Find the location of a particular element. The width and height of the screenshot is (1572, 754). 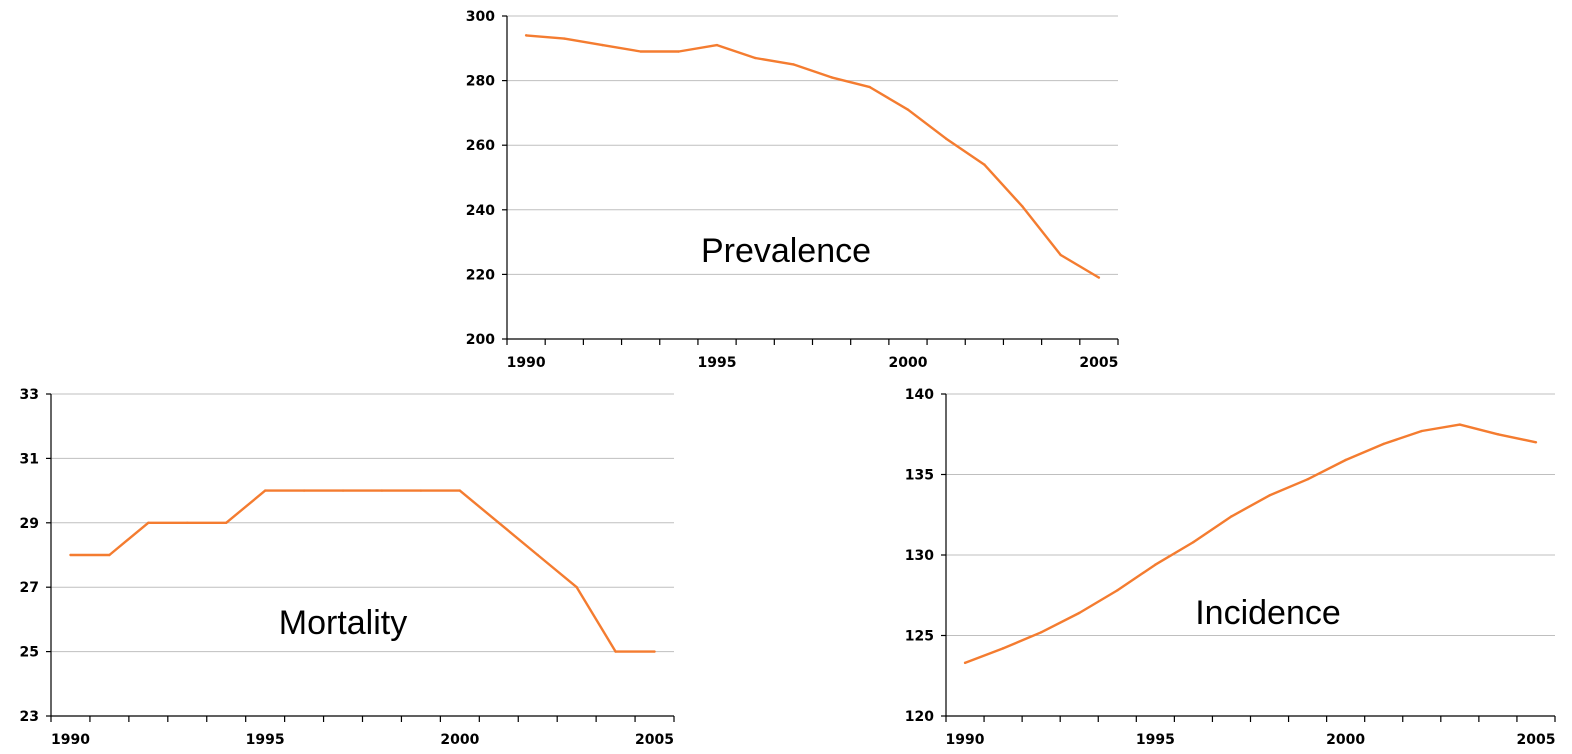

prevalence-title: Prevalence is located at coordinates (786, 251).